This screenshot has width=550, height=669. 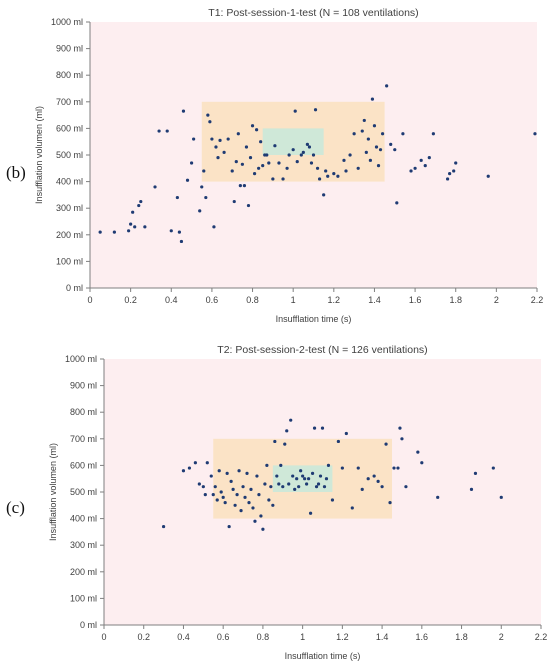 What do you see at coordinates (143, 637) in the screenshot?
I see `x-tick-label: 0.2` at bounding box center [143, 637].